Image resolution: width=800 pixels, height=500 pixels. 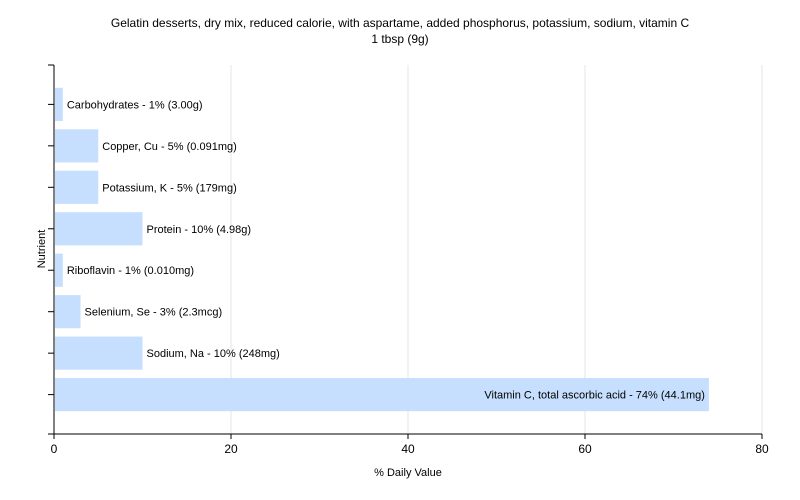 I want to click on bar-label: Sodium, Na - 10% (248mg), so click(x=213, y=354).